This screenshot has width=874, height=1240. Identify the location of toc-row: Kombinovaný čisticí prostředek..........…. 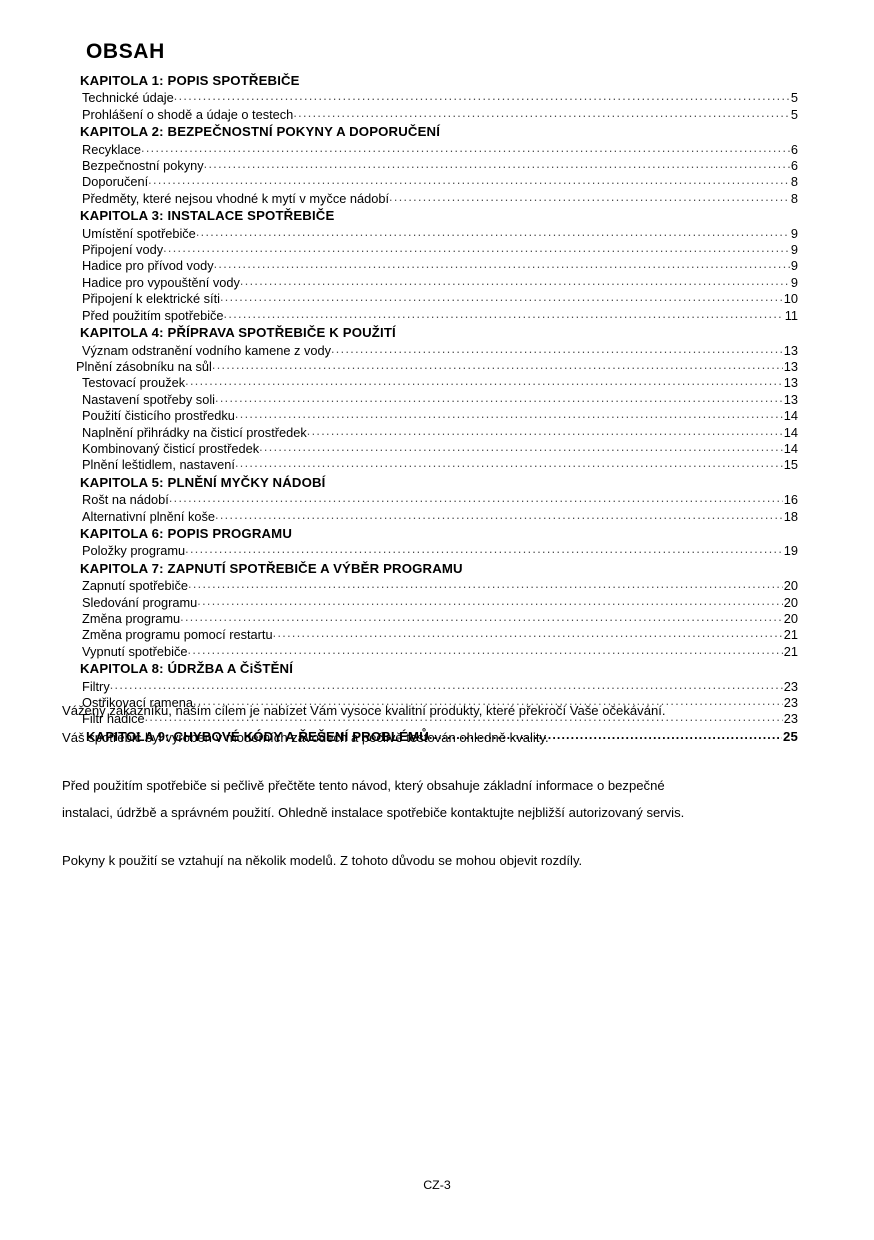
(437, 448).